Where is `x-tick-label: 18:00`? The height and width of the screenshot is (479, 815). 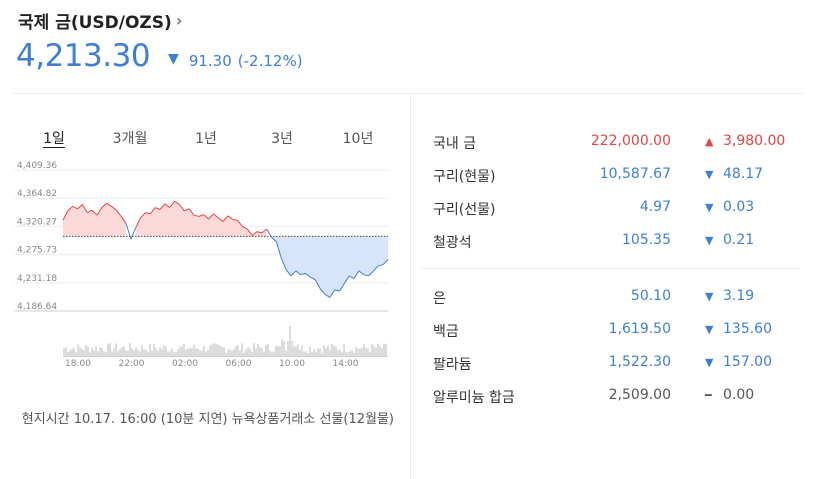
x-tick-label: 18:00 is located at coordinates (78, 364).